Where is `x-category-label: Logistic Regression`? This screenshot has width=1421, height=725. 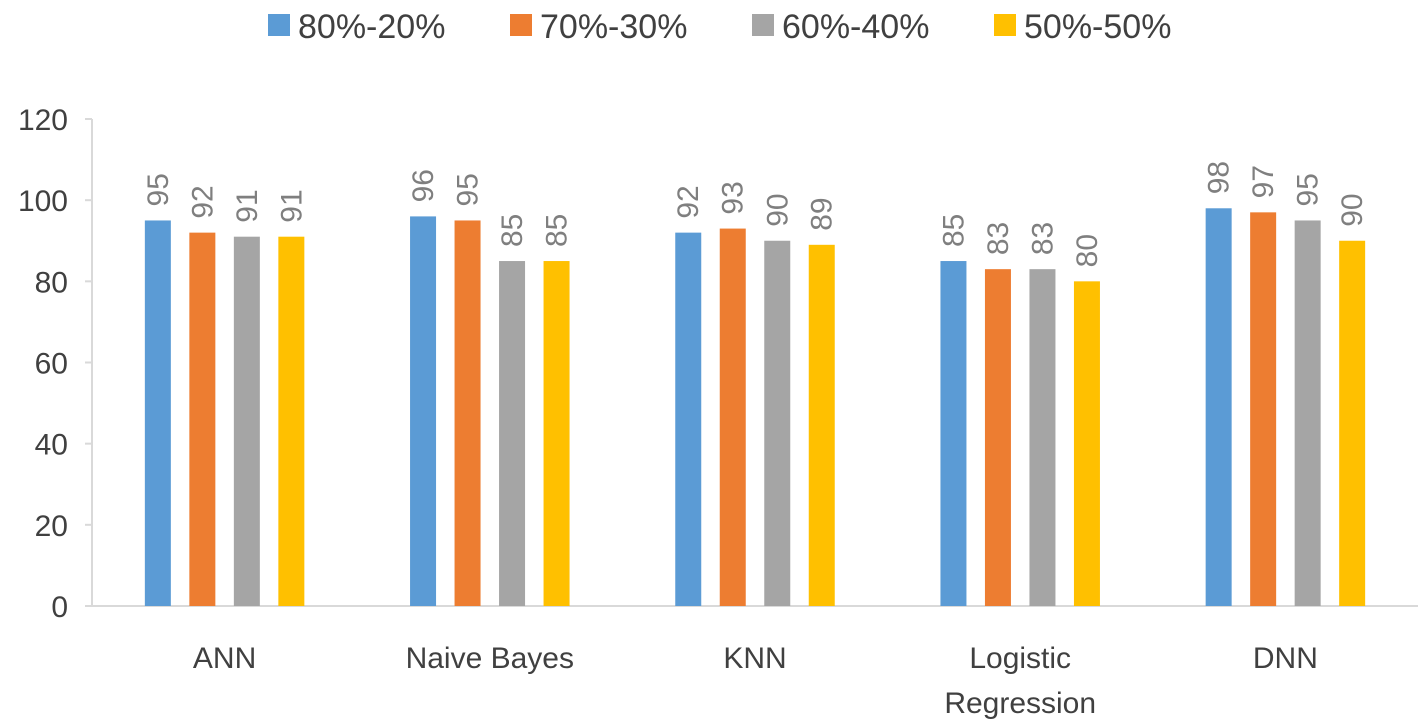 x-category-label: Logistic Regression is located at coordinates (1020, 681).